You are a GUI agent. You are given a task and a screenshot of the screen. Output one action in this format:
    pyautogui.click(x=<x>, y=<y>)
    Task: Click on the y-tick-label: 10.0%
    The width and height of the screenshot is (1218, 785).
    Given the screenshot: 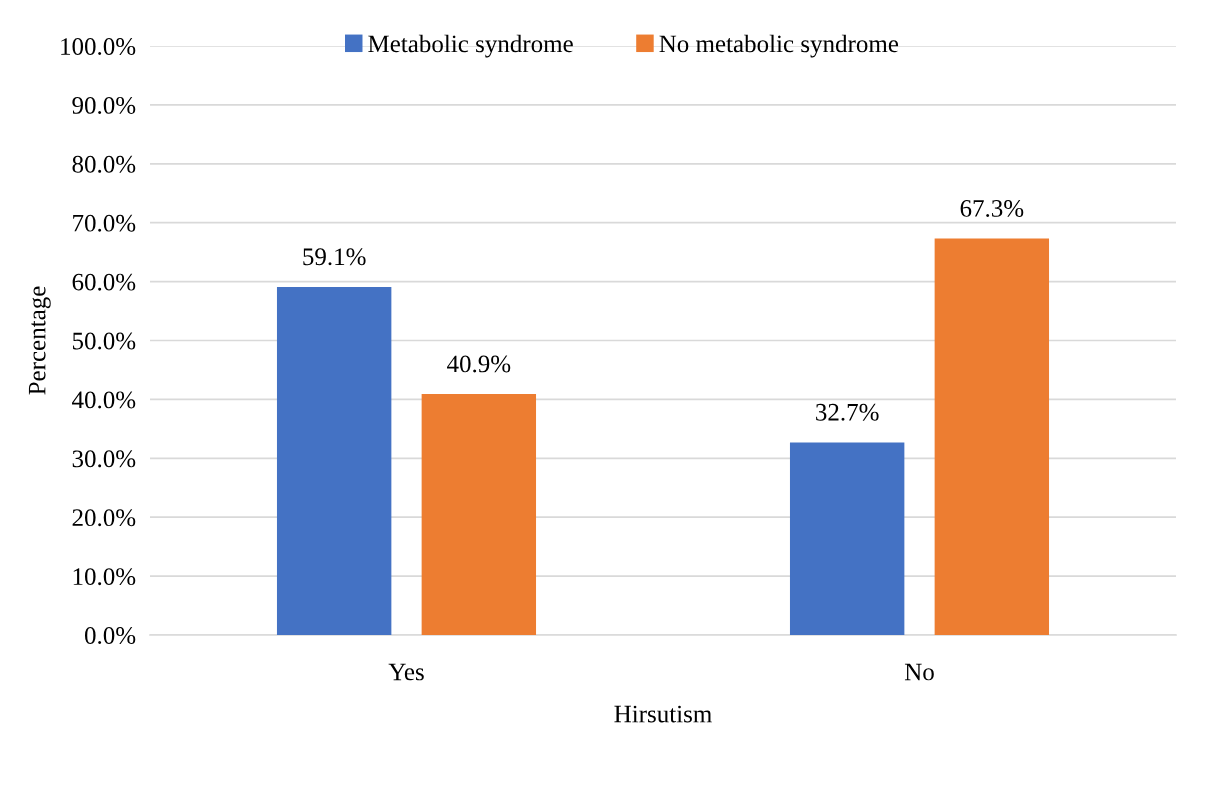 What is the action you would take?
    pyautogui.click(x=104, y=577)
    